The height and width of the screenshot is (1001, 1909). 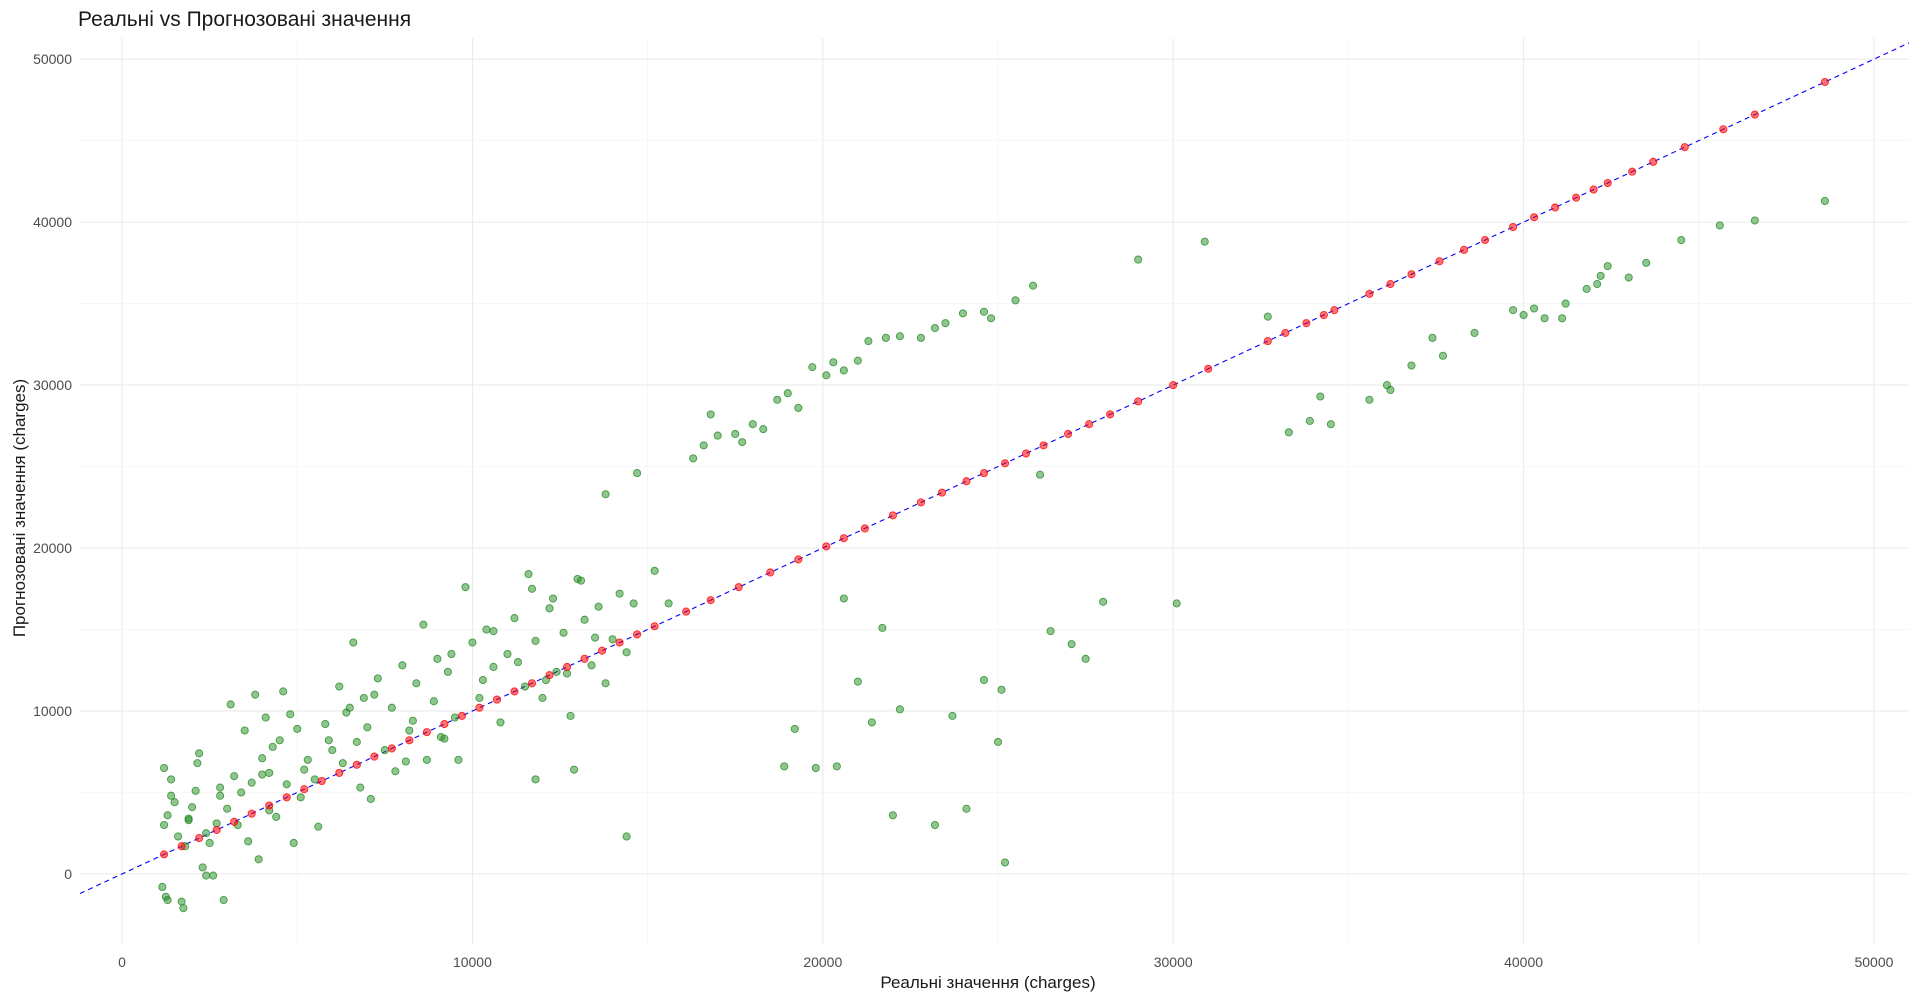 I want to click on x-tick-label: 40000, so click(x=1523, y=962).